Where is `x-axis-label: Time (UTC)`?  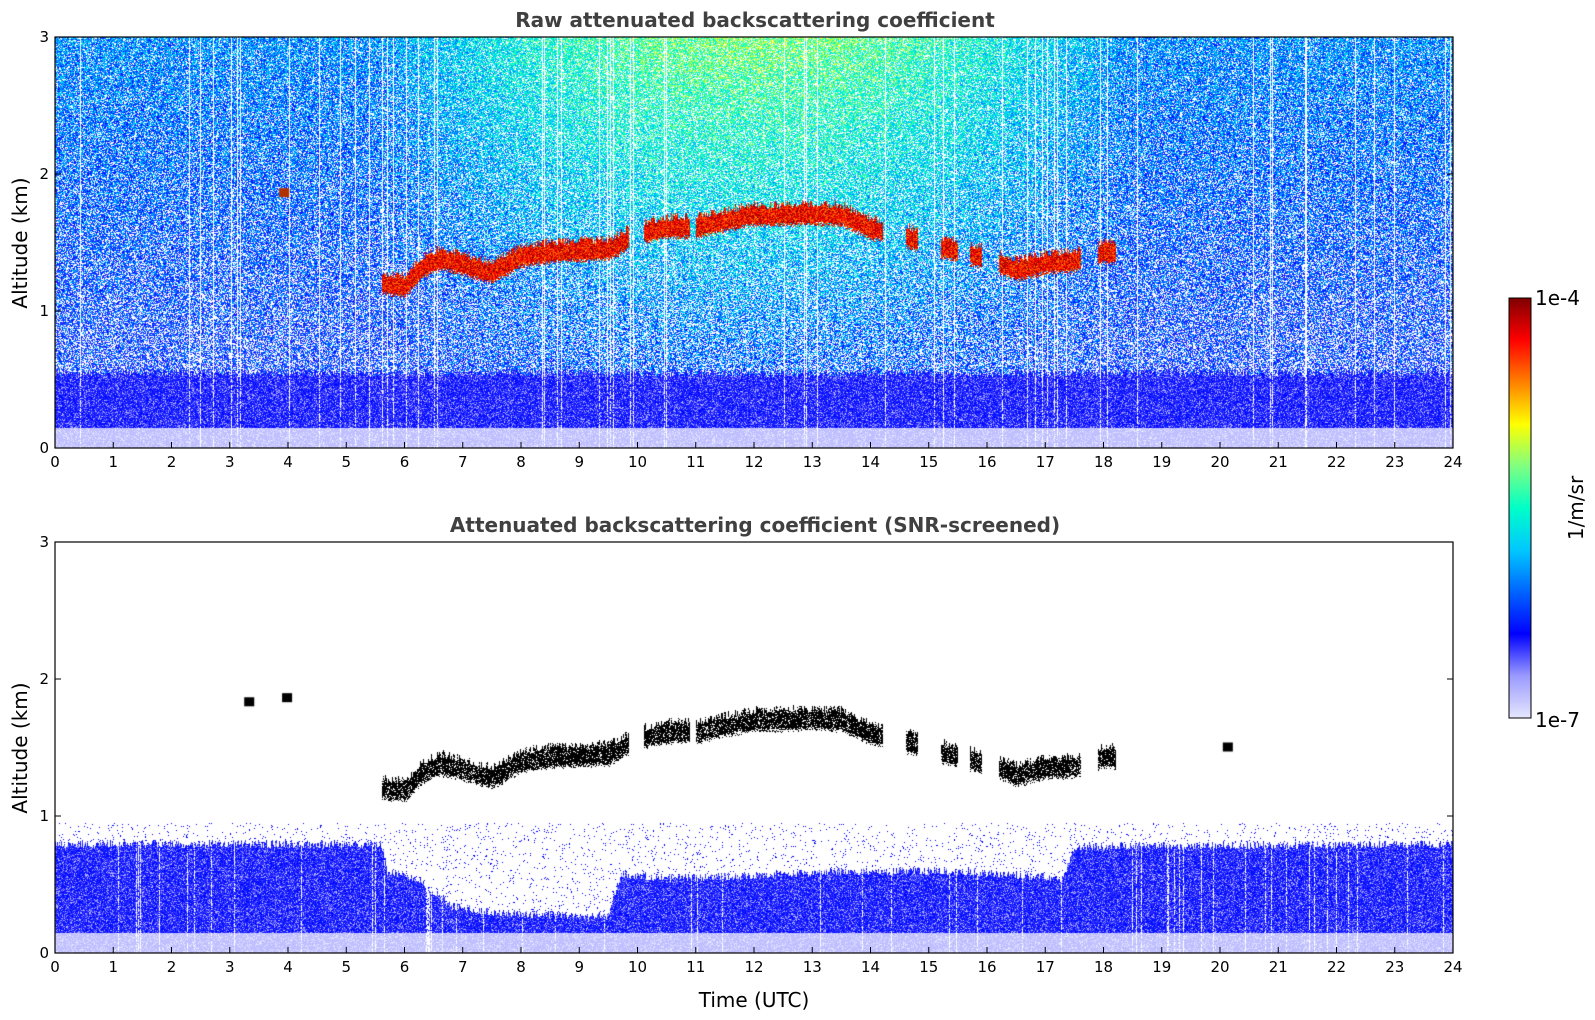
x-axis-label: Time (UTC) is located at coordinates (754, 1000).